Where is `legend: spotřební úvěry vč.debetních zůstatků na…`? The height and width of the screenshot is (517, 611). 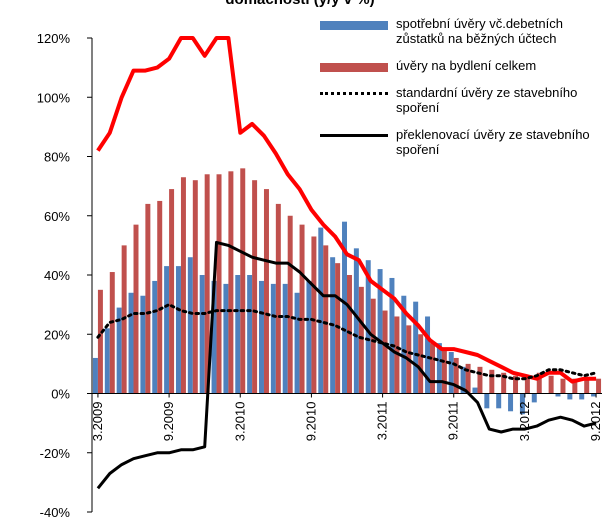 legend: spotřební úvěry vč.debetních zůstatků na… is located at coordinates (458, 92).